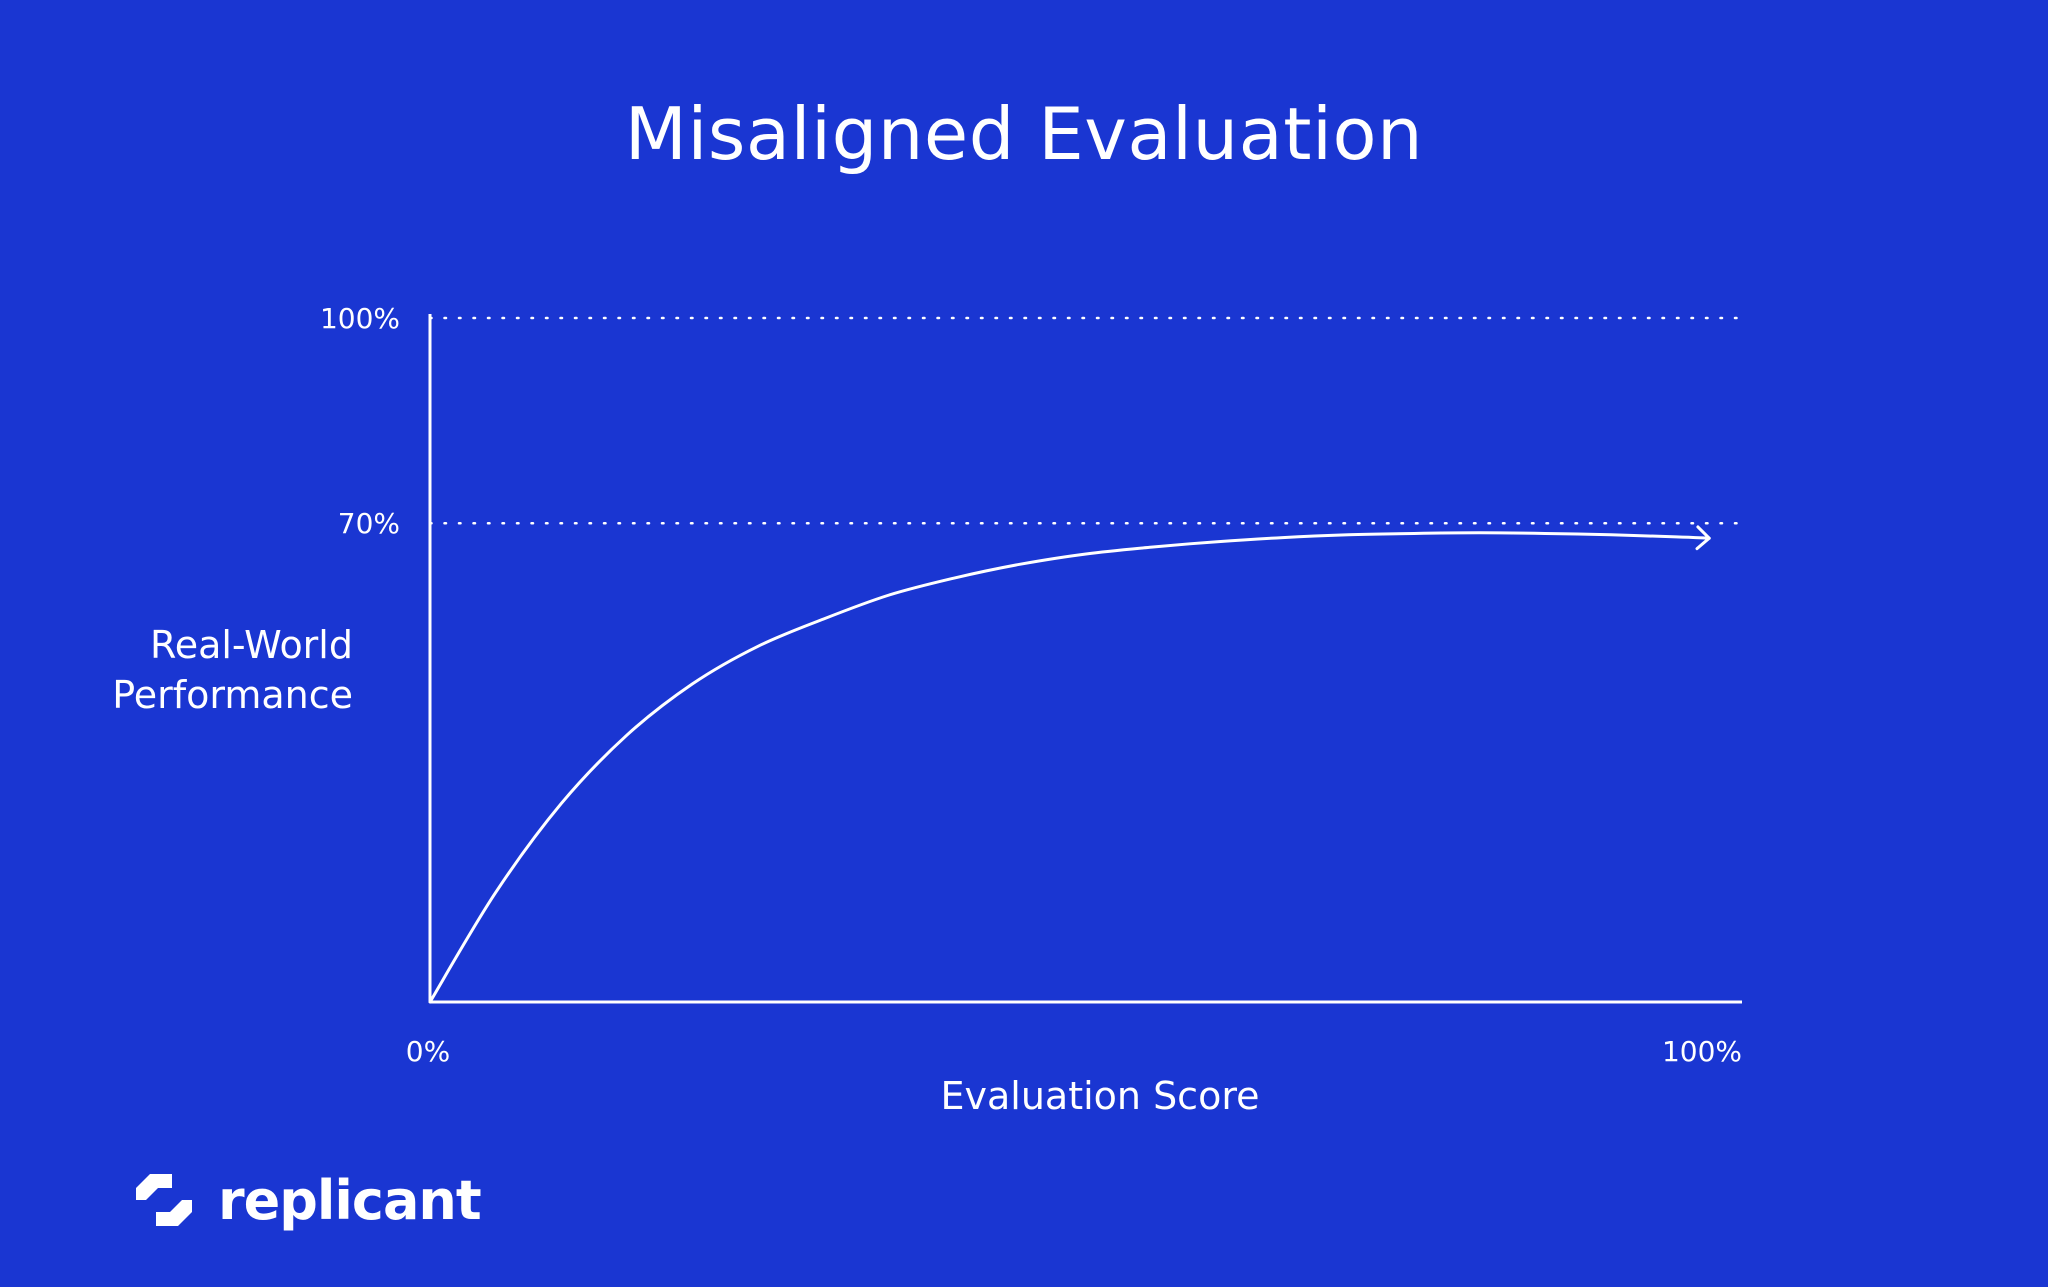 Image resolution: width=2048 pixels, height=1287 pixels. I want to click on brand-name: replicant, so click(350, 1200).